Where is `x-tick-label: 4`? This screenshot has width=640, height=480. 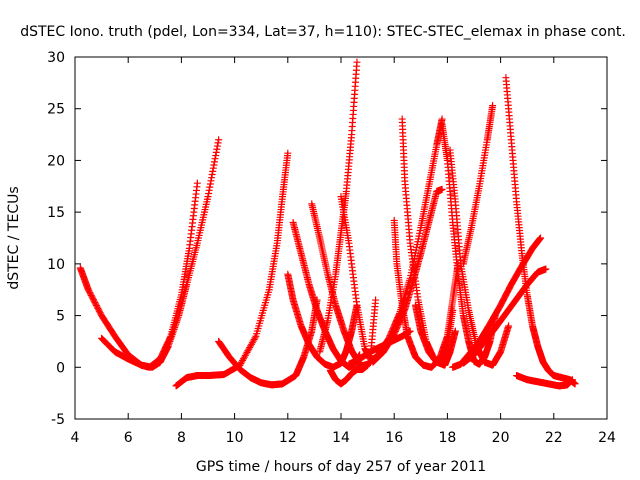
x-tick-label: 4 is located at coordinates (75, 438).